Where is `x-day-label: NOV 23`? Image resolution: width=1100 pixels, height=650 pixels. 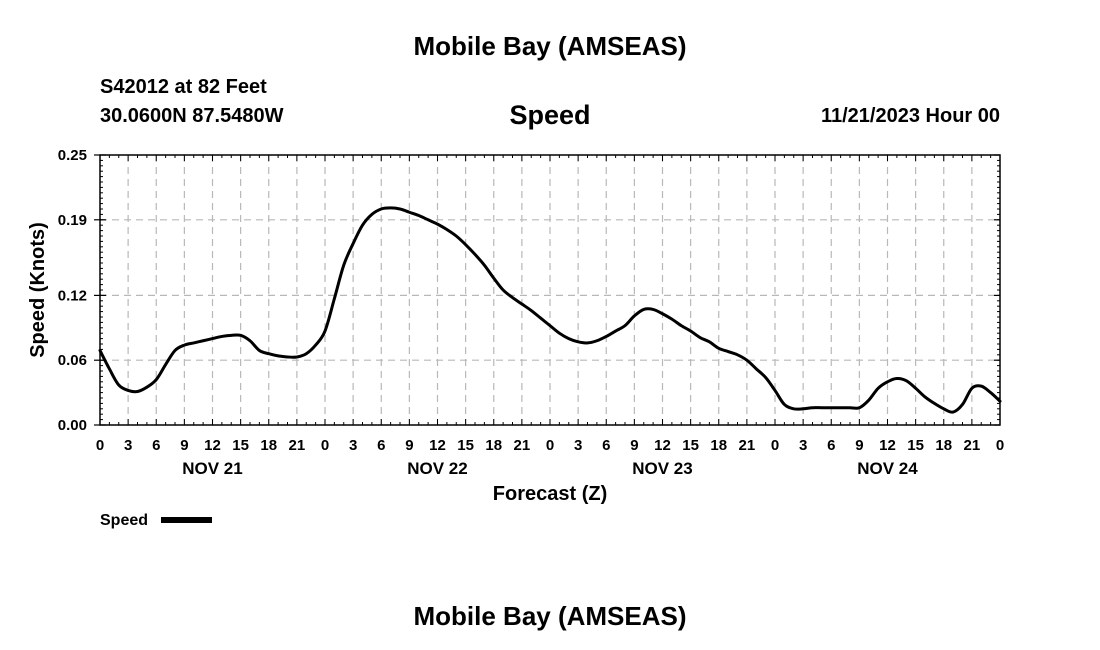
x-day-label: NOV 23 is located at coordinates (662, 468).